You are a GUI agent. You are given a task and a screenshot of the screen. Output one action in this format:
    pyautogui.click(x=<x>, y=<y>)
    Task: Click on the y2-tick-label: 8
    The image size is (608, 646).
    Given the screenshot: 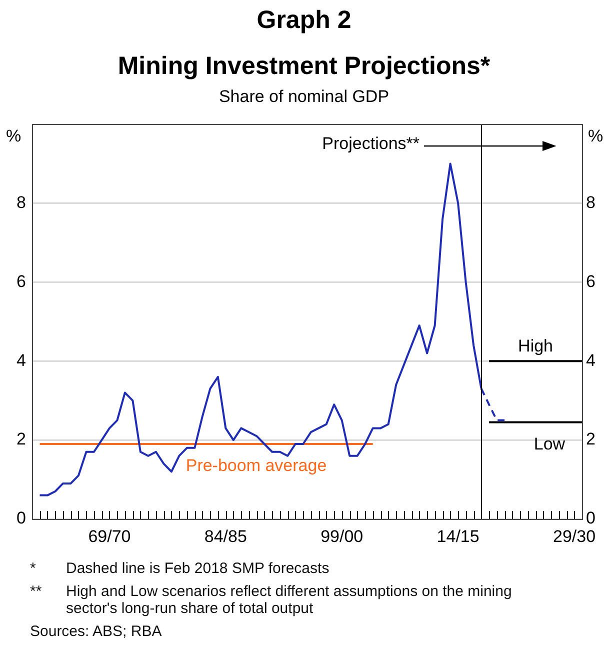 What is the action you would take?
    pyautogui.click(x=591, y=202)
    